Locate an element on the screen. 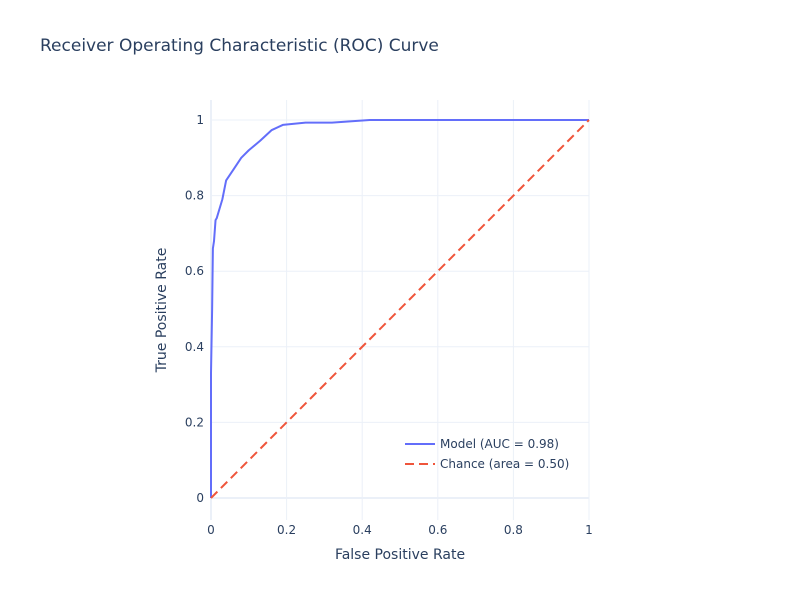 Image resolution: width=800 pixels, height=600 pixels. x-tick-label: 0.4 is located at coordinates (362, 530).